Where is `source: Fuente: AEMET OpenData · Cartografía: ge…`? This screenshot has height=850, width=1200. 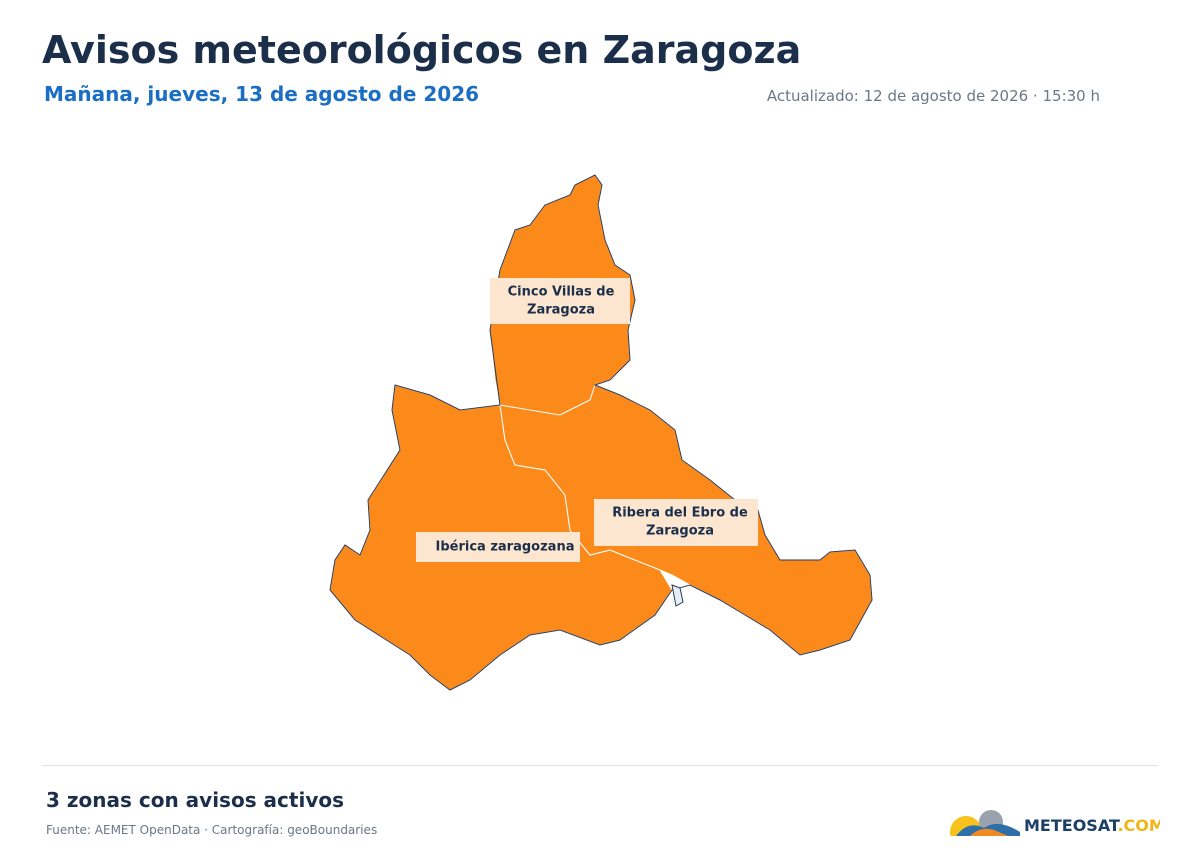 source: Fuente: AEMET OpenData · Cartografía: ge… is located at coordinates (212, 830).